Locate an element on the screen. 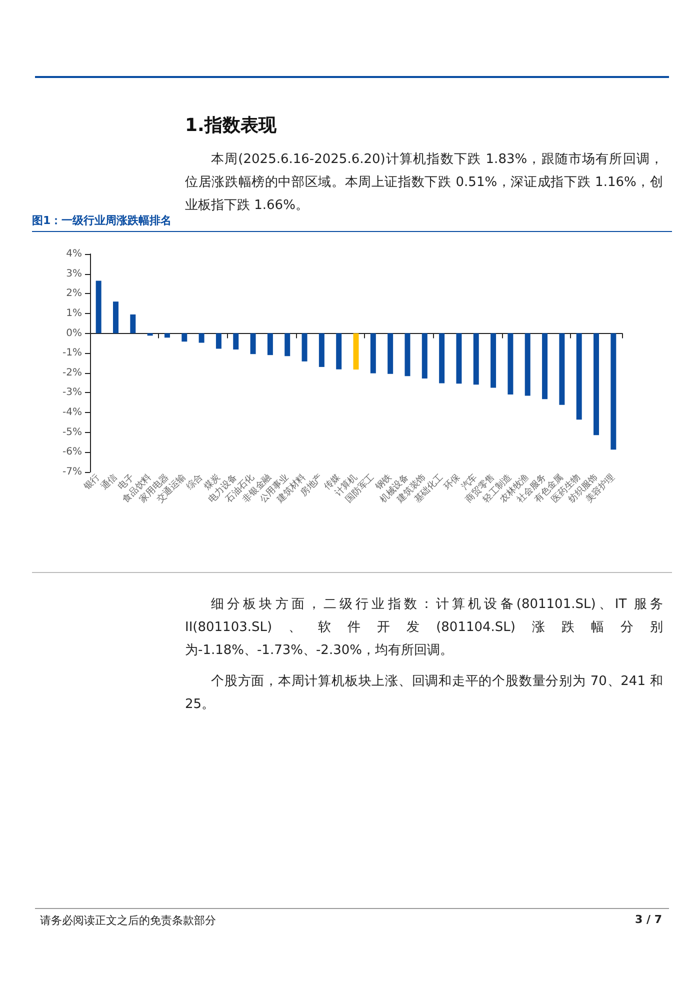 The image size is (700, 990). y-tick-label: 1% is located at coordinates (74, 313).